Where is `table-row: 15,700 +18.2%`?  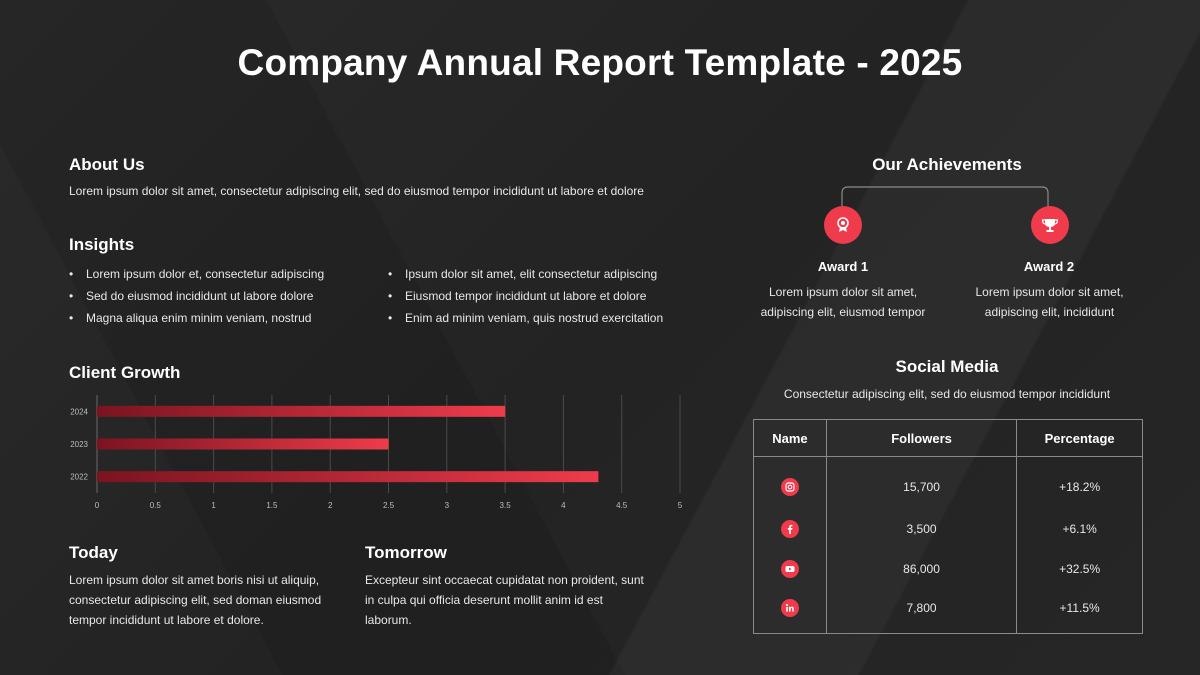 table-row: 15,700 +18.2% is located at coordinates (948, 482).